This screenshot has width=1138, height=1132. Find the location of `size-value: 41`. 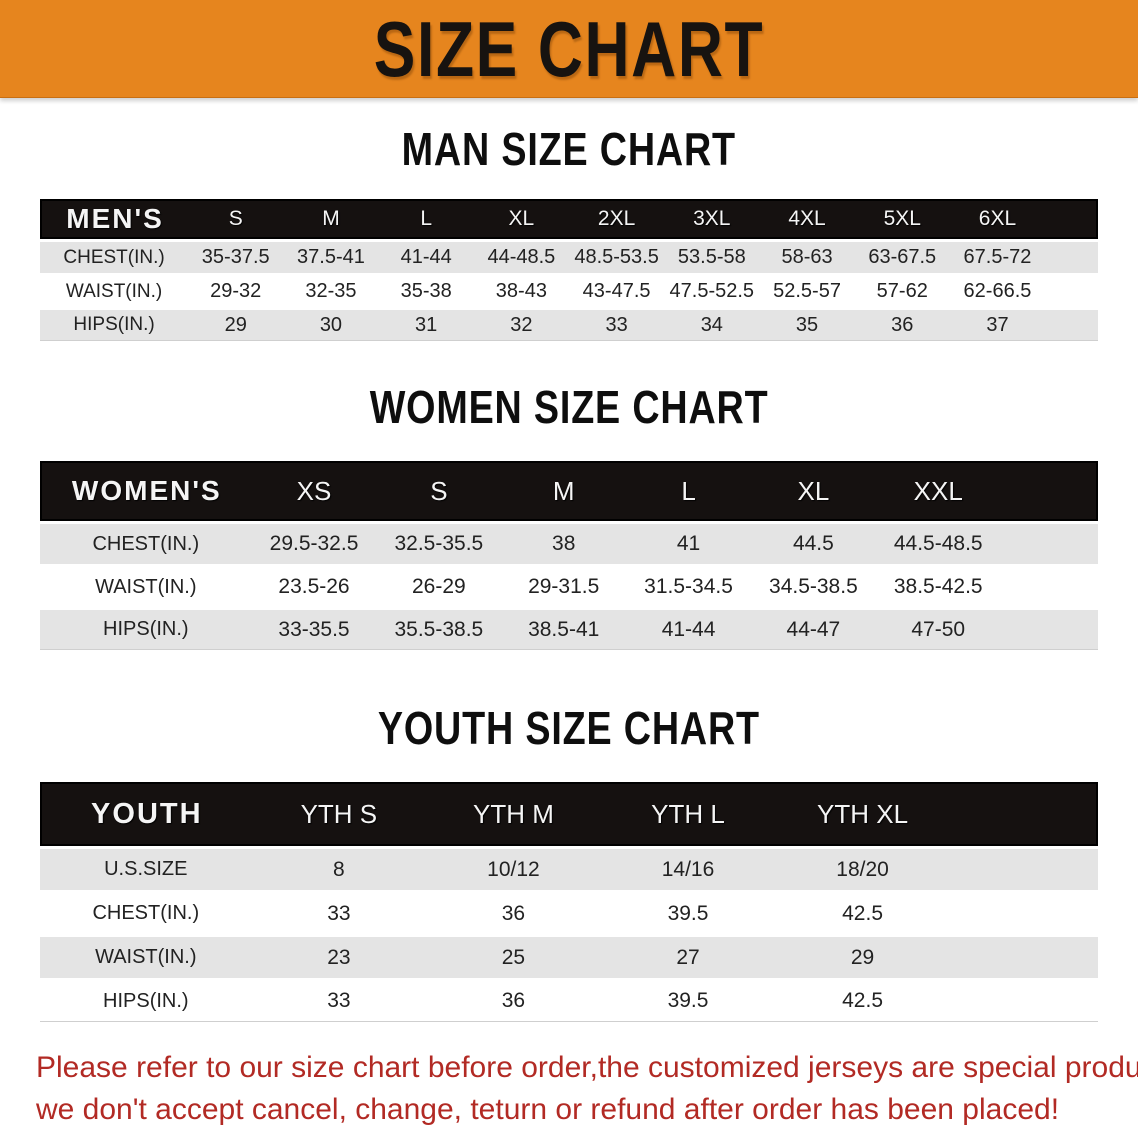

size-value: 41 is located at coordinates (688, 544).